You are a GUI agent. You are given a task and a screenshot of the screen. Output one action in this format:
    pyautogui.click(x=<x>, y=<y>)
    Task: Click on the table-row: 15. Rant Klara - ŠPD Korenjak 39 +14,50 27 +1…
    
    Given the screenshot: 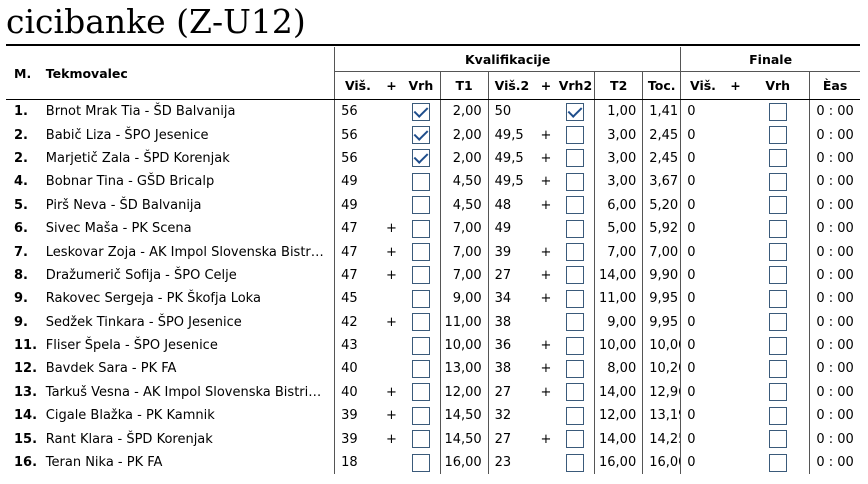 What is the action you would take?
    pyautogui.click(x=433, y=439)
    